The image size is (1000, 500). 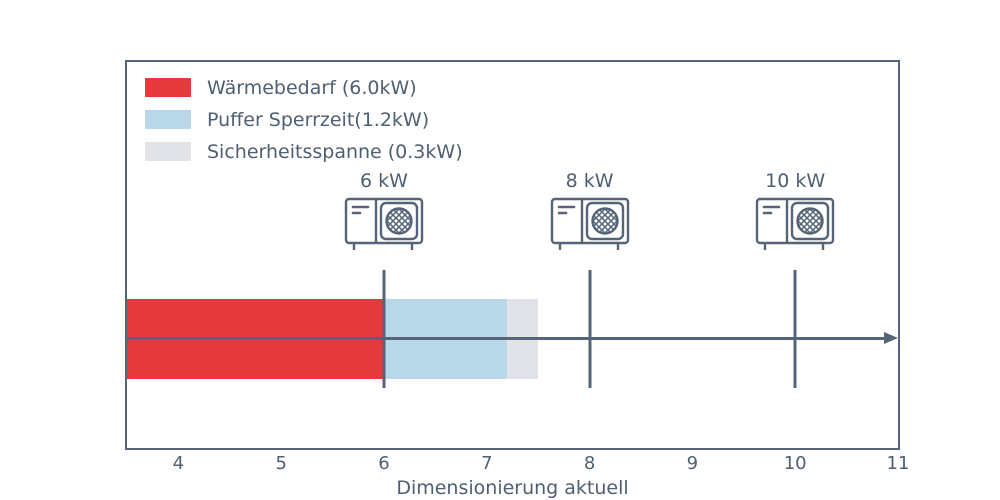 I want to click on legend-item: Sicherheitsspanne (0.3kW), so click(x=304, y=151).